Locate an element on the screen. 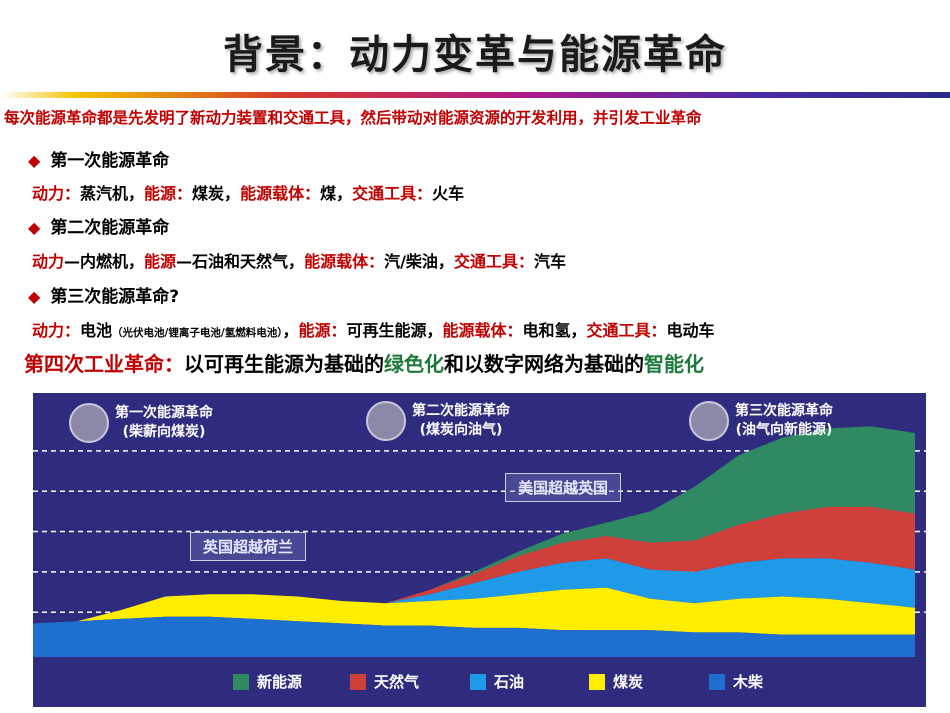 This screenshot has height=713, width=950. legend-item-new-energy: 新能源 is located at coordinates (267, 681).